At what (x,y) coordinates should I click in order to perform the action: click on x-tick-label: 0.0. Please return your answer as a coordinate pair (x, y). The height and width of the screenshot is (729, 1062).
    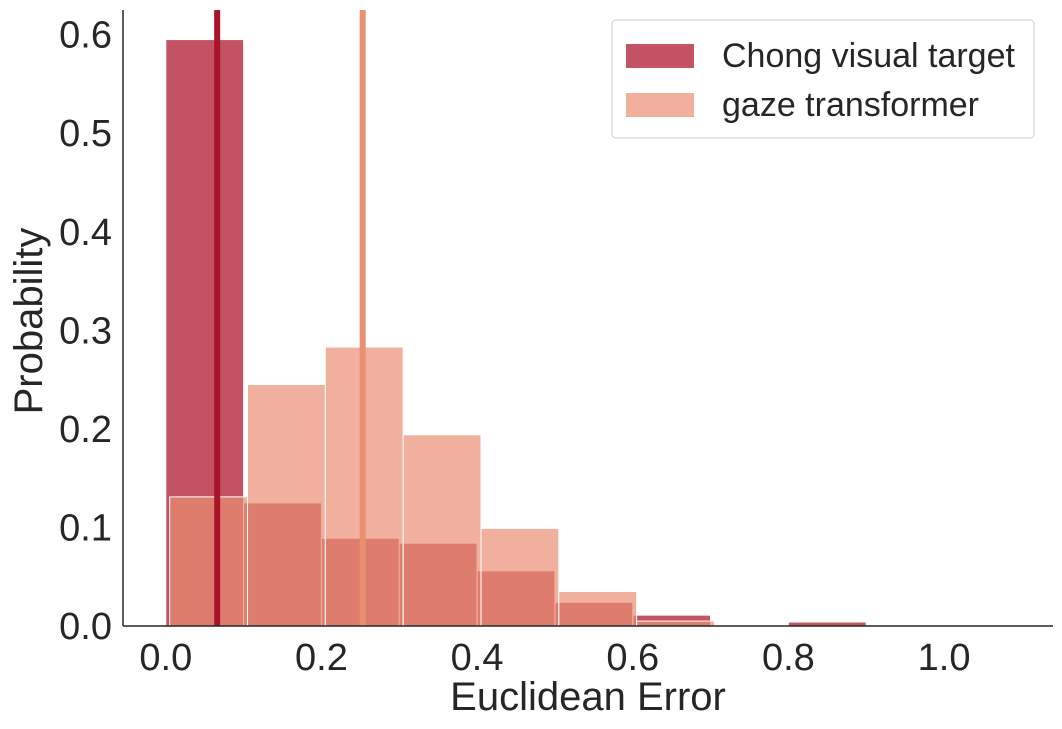
    Looking at the image, I should click on (165, 658).